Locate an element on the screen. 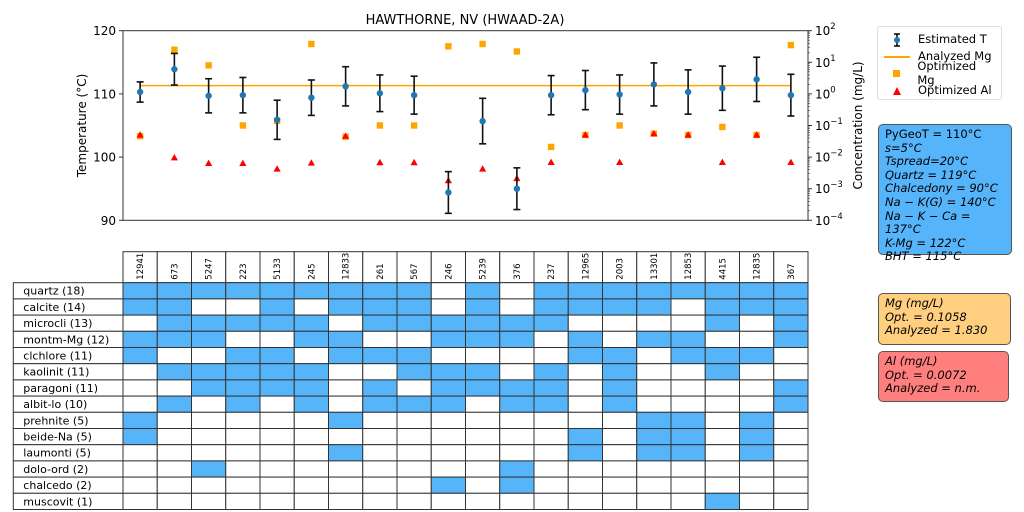 This screenshot has width=1024, height=512. row-label: chalcedo (2) is located at coordinates (57, 485).